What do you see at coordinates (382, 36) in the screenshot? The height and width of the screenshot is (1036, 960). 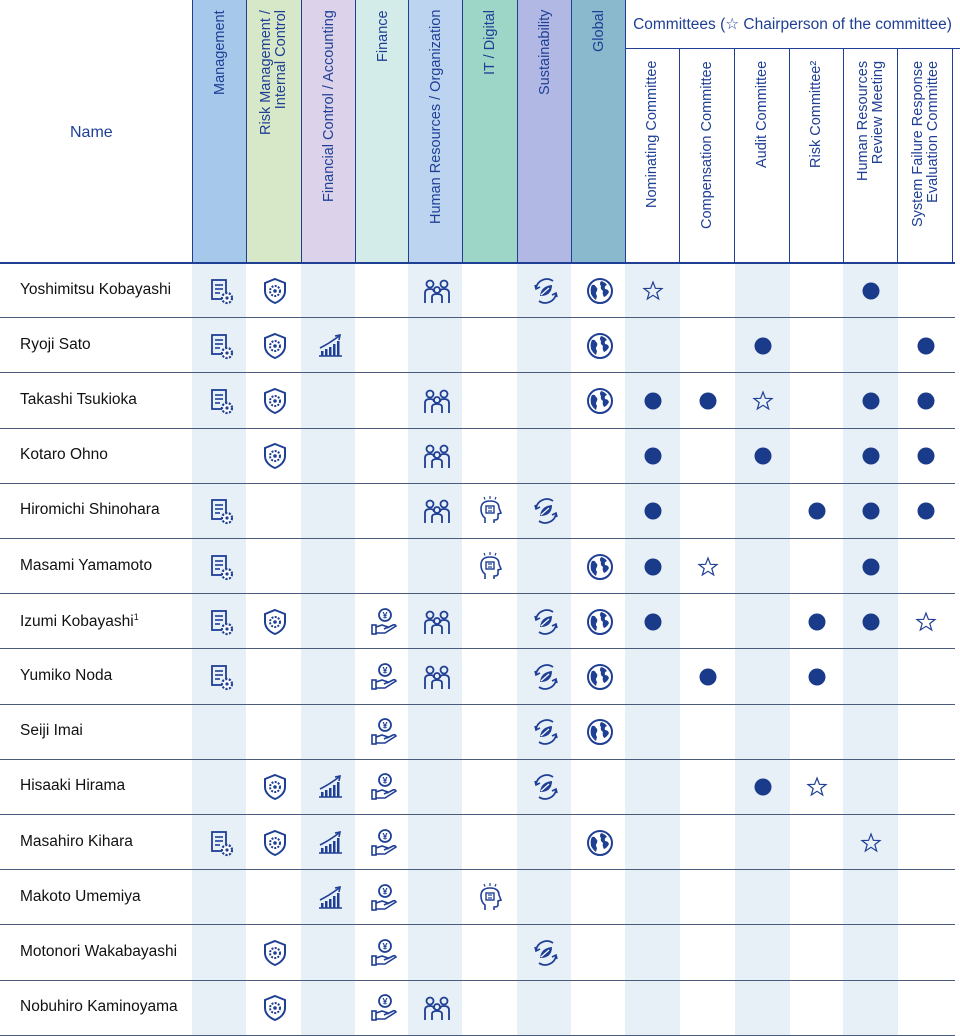 I see `skill-header-text: Finance` at bounding box center [382, 36].